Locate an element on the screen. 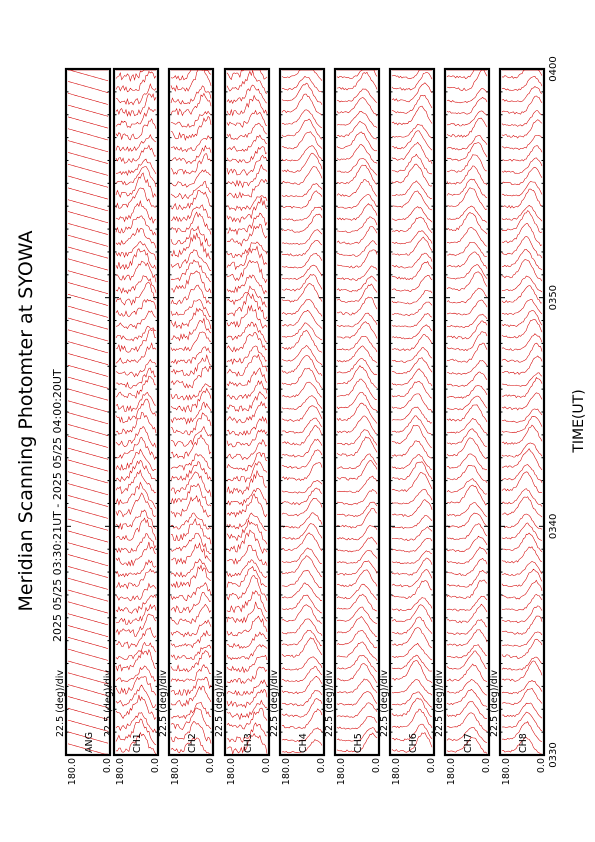  scale-label: 22.5 (deg)/div is located at coordinates (60, 703).